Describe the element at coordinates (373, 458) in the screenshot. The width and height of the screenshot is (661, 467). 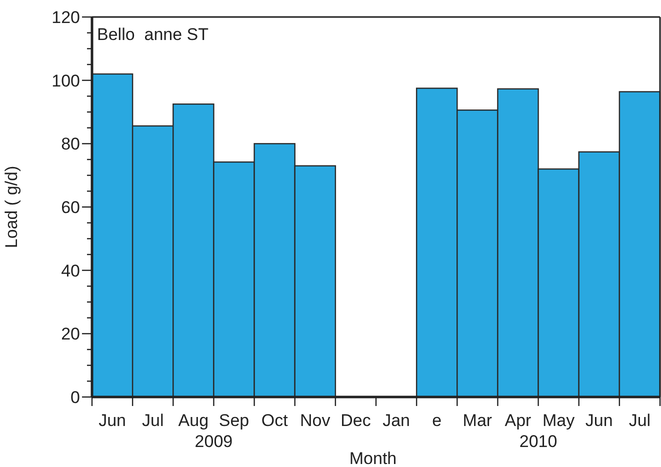
I see `x-axis-title: Month` at that location.